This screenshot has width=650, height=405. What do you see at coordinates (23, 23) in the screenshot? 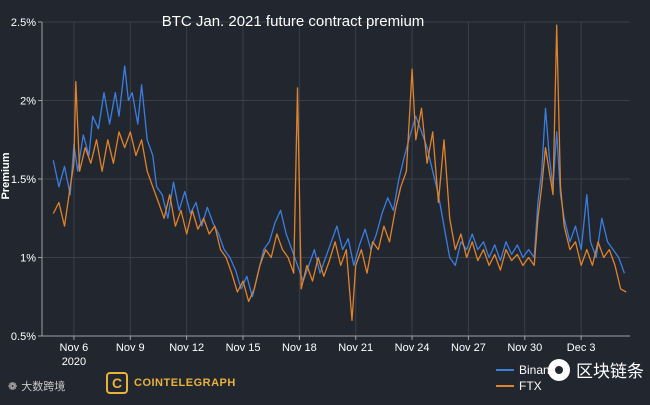
I see `y-tick-label: 2.5%` at bounding box center [23, 23].